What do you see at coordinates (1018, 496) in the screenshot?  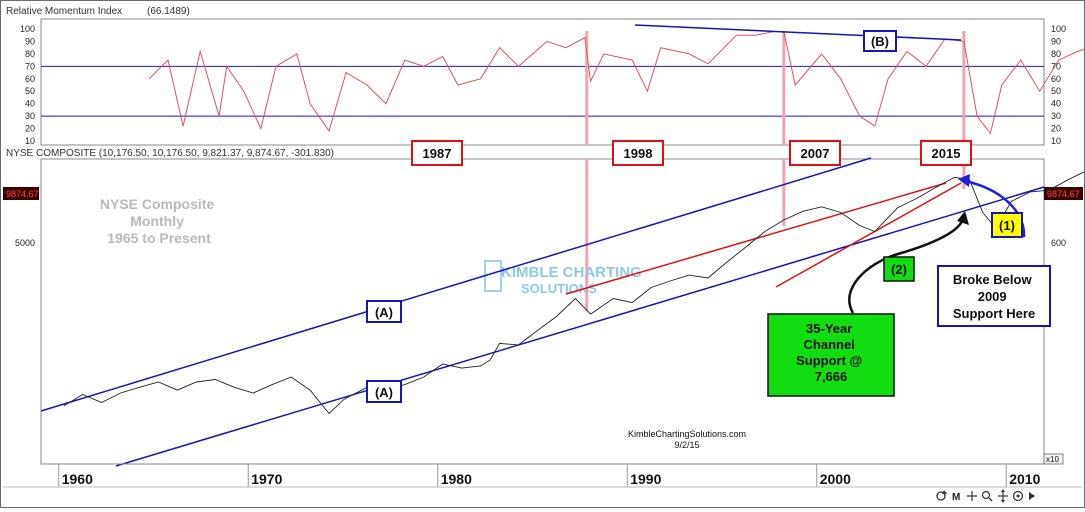 I see `target-icon` at bounding box center [1018, 496].